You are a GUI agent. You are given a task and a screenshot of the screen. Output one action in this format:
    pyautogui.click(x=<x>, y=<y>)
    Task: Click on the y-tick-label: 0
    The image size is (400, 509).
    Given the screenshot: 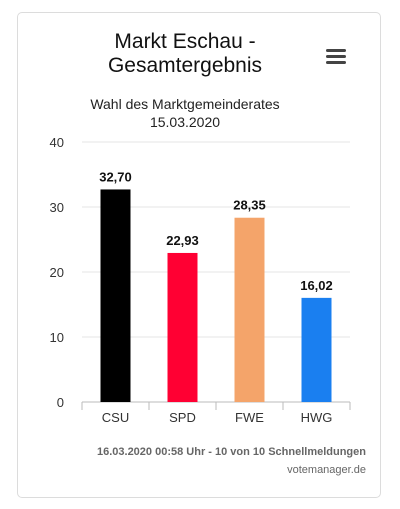 What is the action you would take?
    pyautogui.click(x=60, y=402)
    